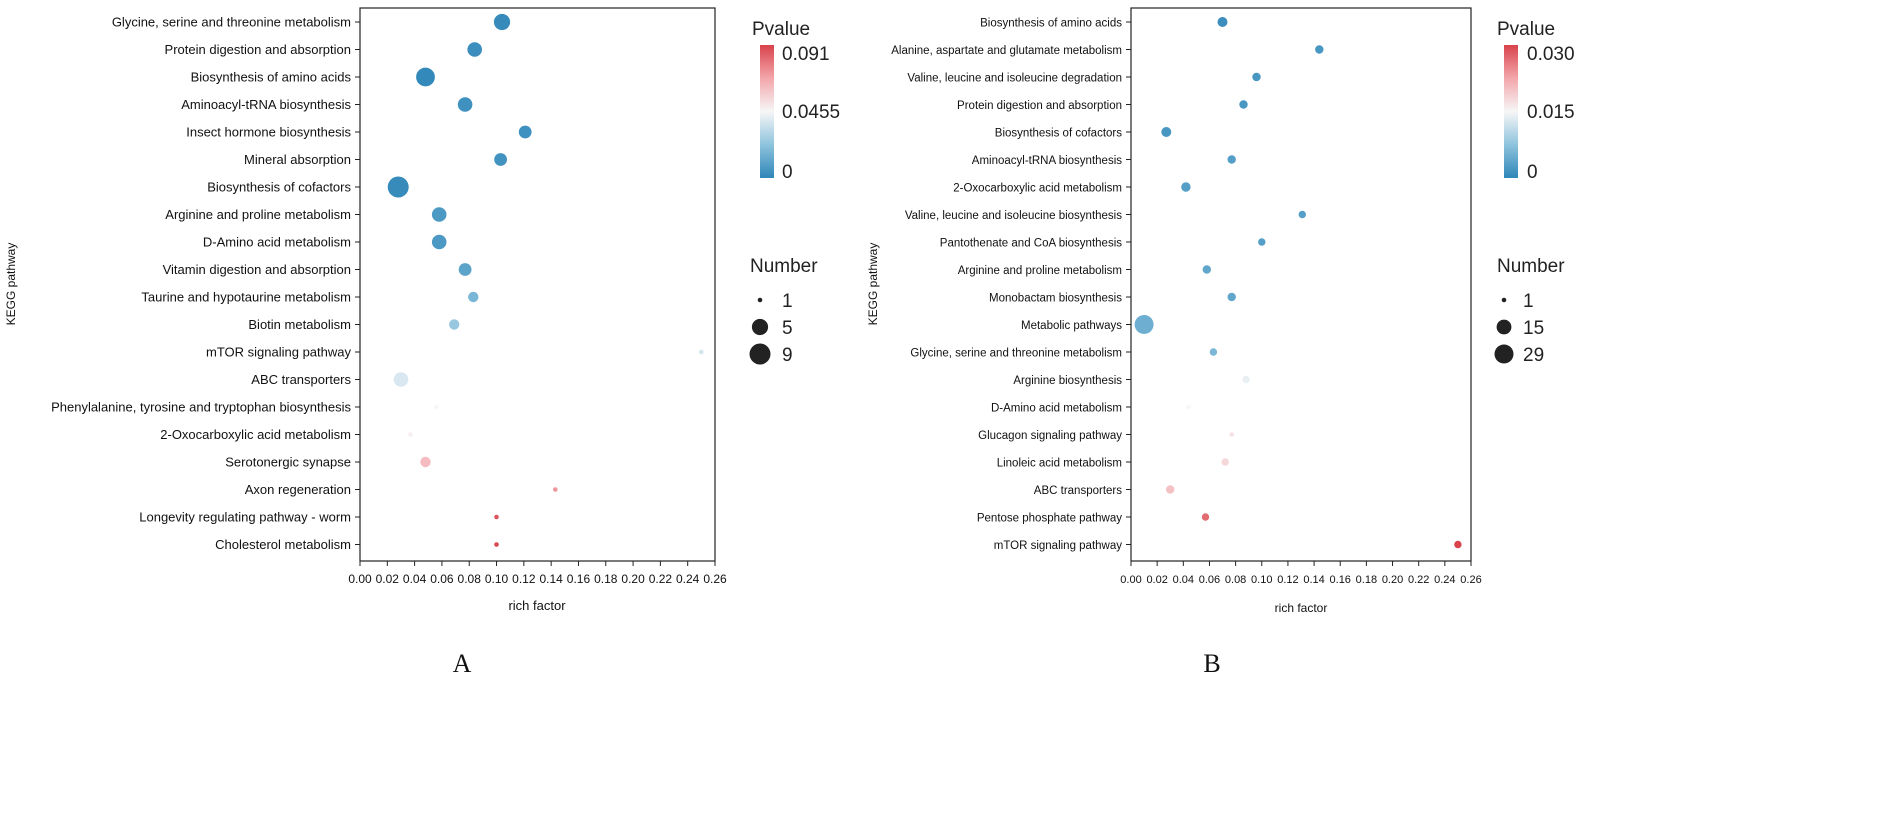 The height and width of the screenshot is (823, 1902). Describe the element at coordinates (246, 297) in the screenshot. I see `pathway-label: Taurine and hypotaurine metabolism` at that location.